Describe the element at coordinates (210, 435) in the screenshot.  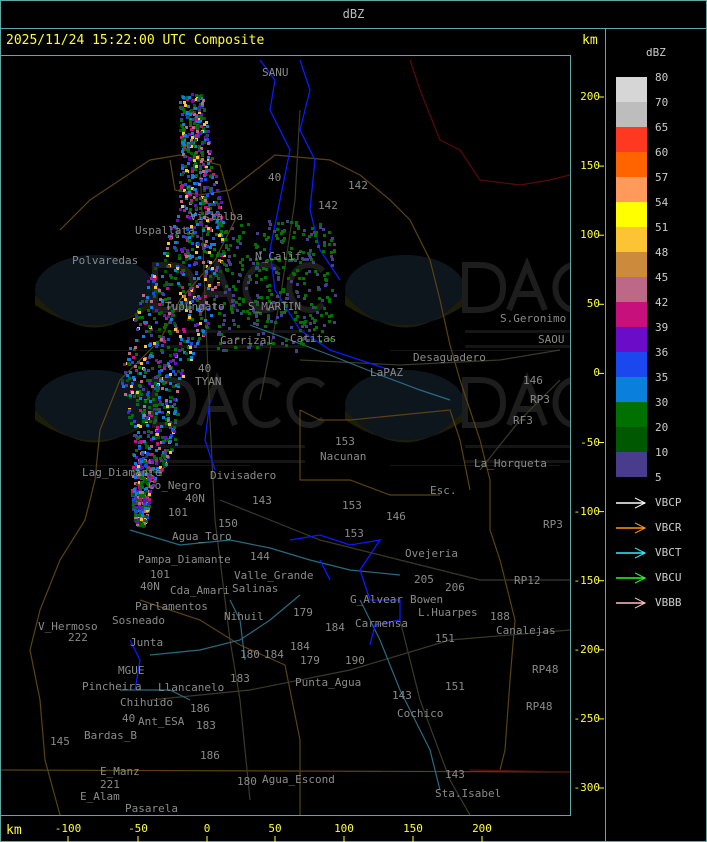
I see `hydro-outline` at that location.